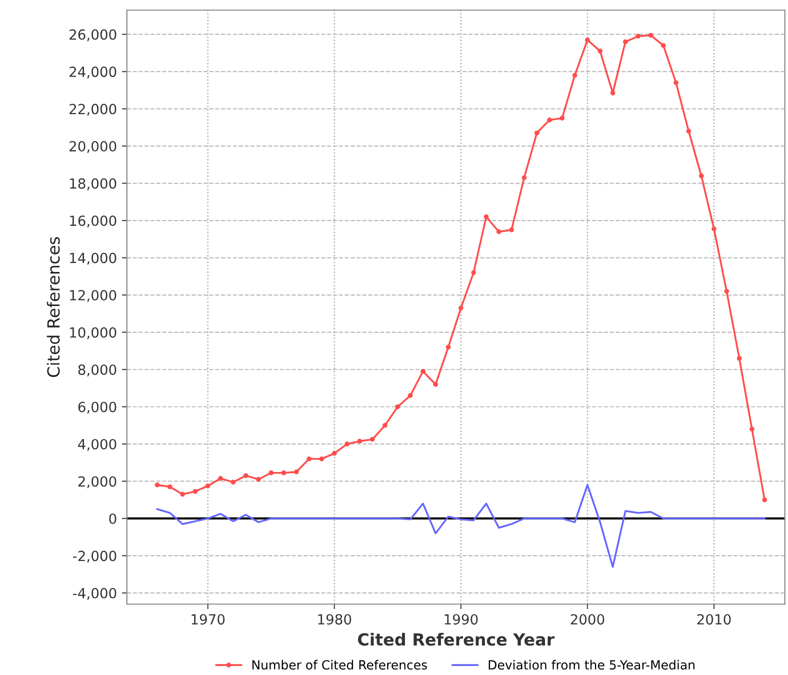 This screenshot has height=675, width=788. Describe the element at coordinates (94, 556) in the screenshot. I see `y-tick-label: -2,000` at that location.